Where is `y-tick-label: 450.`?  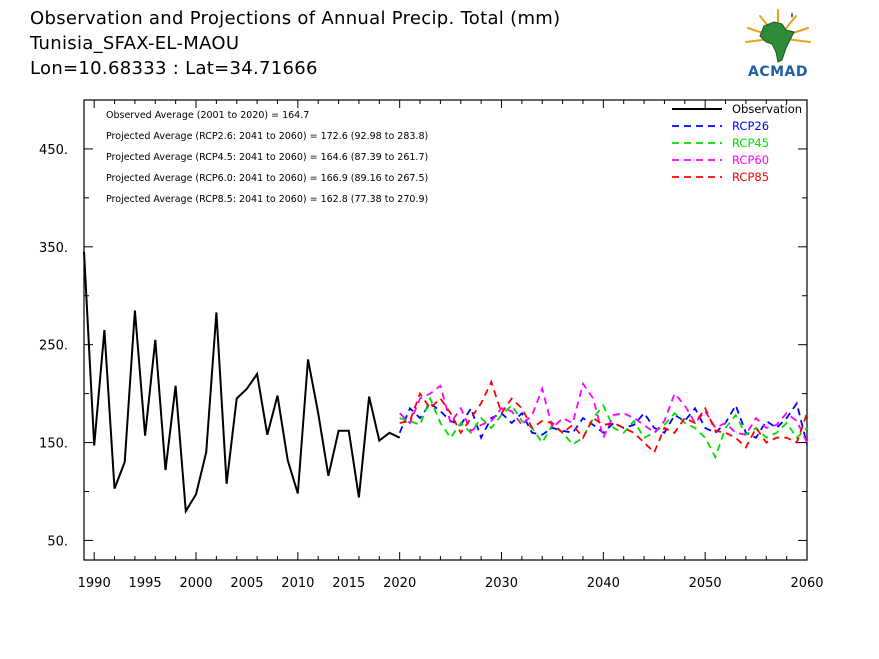
y-tick-label: 450. is located at coordinates (53, 150).